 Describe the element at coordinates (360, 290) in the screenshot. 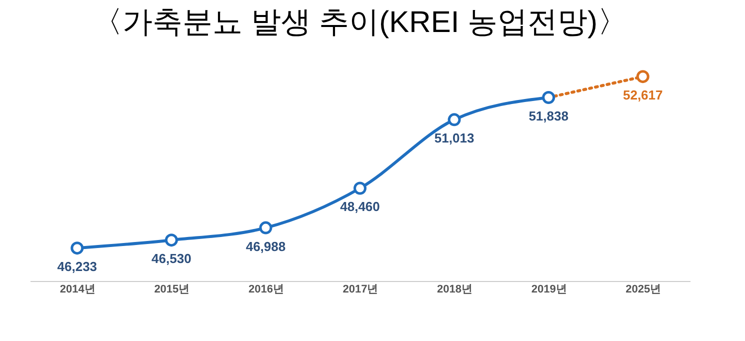

I see `x-tick-label: 2017년` at that location.